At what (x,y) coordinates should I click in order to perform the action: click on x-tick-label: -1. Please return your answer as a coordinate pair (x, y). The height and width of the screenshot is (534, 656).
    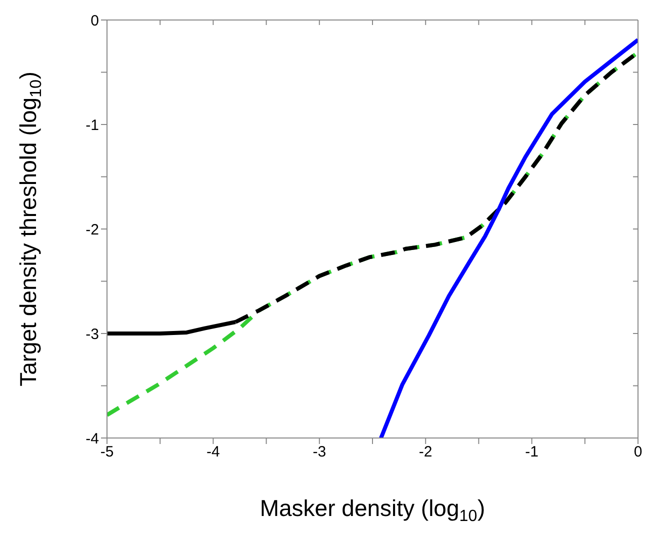
    Looking at the image, I should click on (531, 452).